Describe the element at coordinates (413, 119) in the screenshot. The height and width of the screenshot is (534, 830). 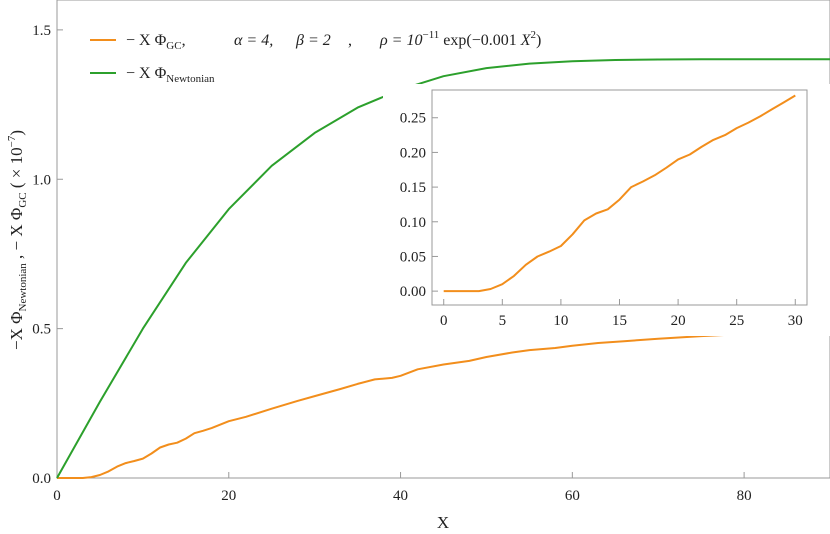
I see `y-tick-label: 0.25` at that location.